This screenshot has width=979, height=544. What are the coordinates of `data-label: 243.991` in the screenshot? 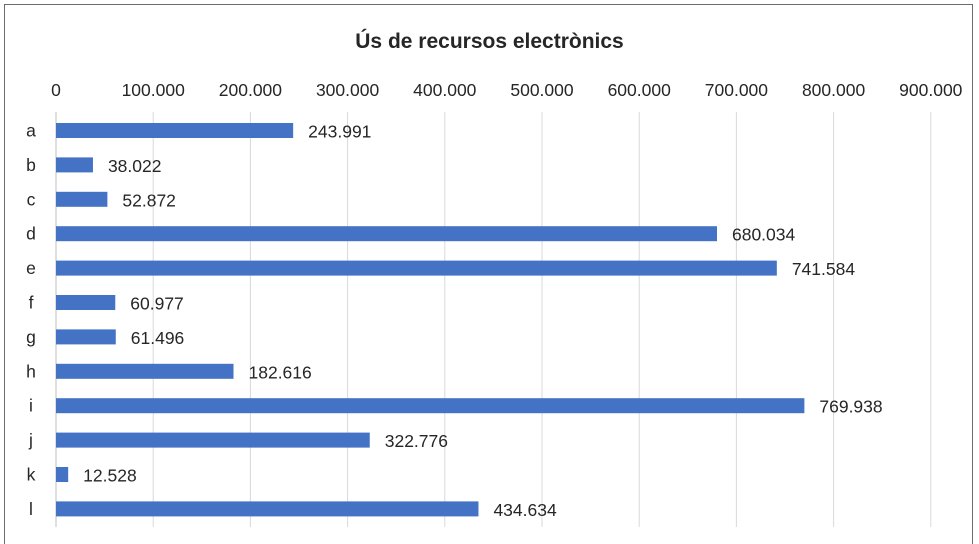 It's located at (339, 132).